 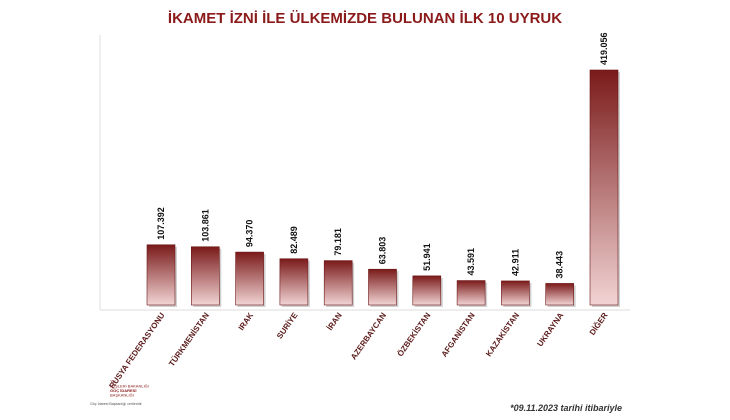 What do you see at coordinates (414, 334) in the screenshot?
I see `category-label-6: ÖZBEKİSTAN` at bounding box center [414, 334].